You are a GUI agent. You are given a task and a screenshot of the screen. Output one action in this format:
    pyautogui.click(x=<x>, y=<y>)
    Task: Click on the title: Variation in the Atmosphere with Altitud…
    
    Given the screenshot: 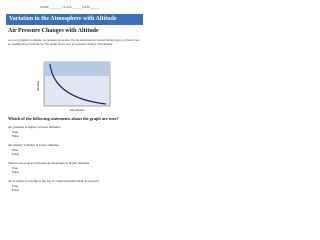 What is the action you would take?
    pyautogui.click(x=74, y=19)
    